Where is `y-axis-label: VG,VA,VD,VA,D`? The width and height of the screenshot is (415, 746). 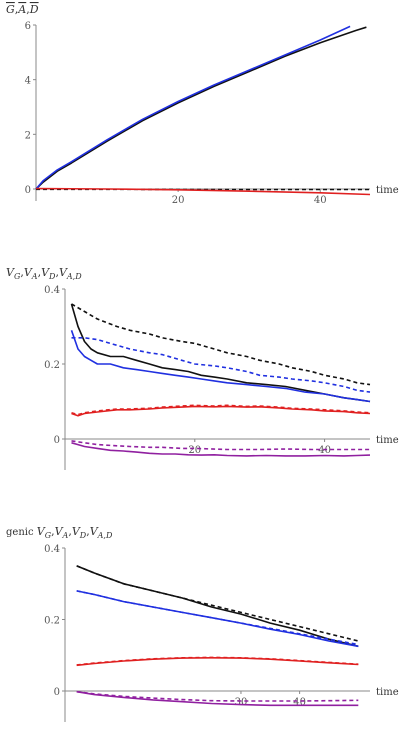
y-axis-label: VG,VA,VD,VA,D is located at coordinates (44, 273).